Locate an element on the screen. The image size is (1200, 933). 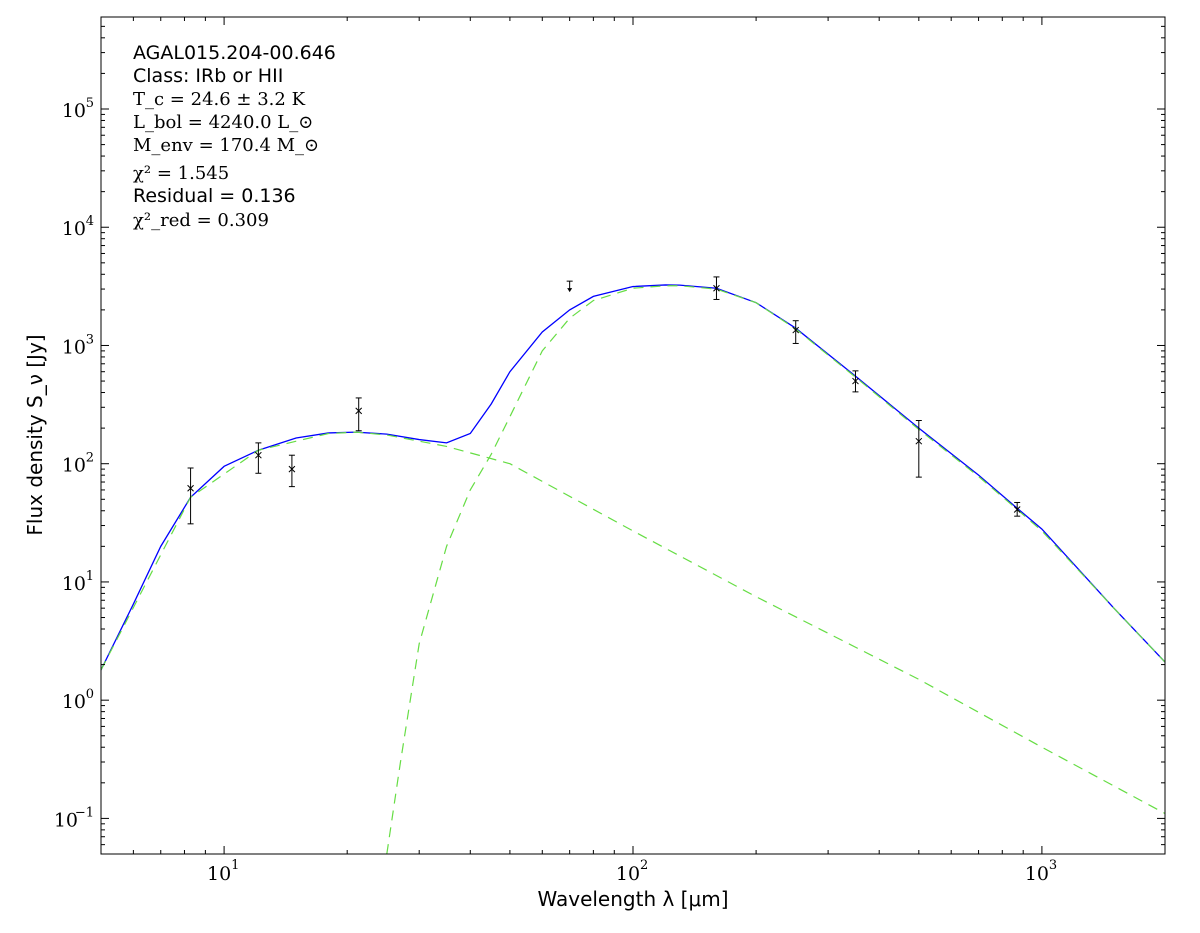
x-tick-label: 10 1 is located at coordinates (223, 871).